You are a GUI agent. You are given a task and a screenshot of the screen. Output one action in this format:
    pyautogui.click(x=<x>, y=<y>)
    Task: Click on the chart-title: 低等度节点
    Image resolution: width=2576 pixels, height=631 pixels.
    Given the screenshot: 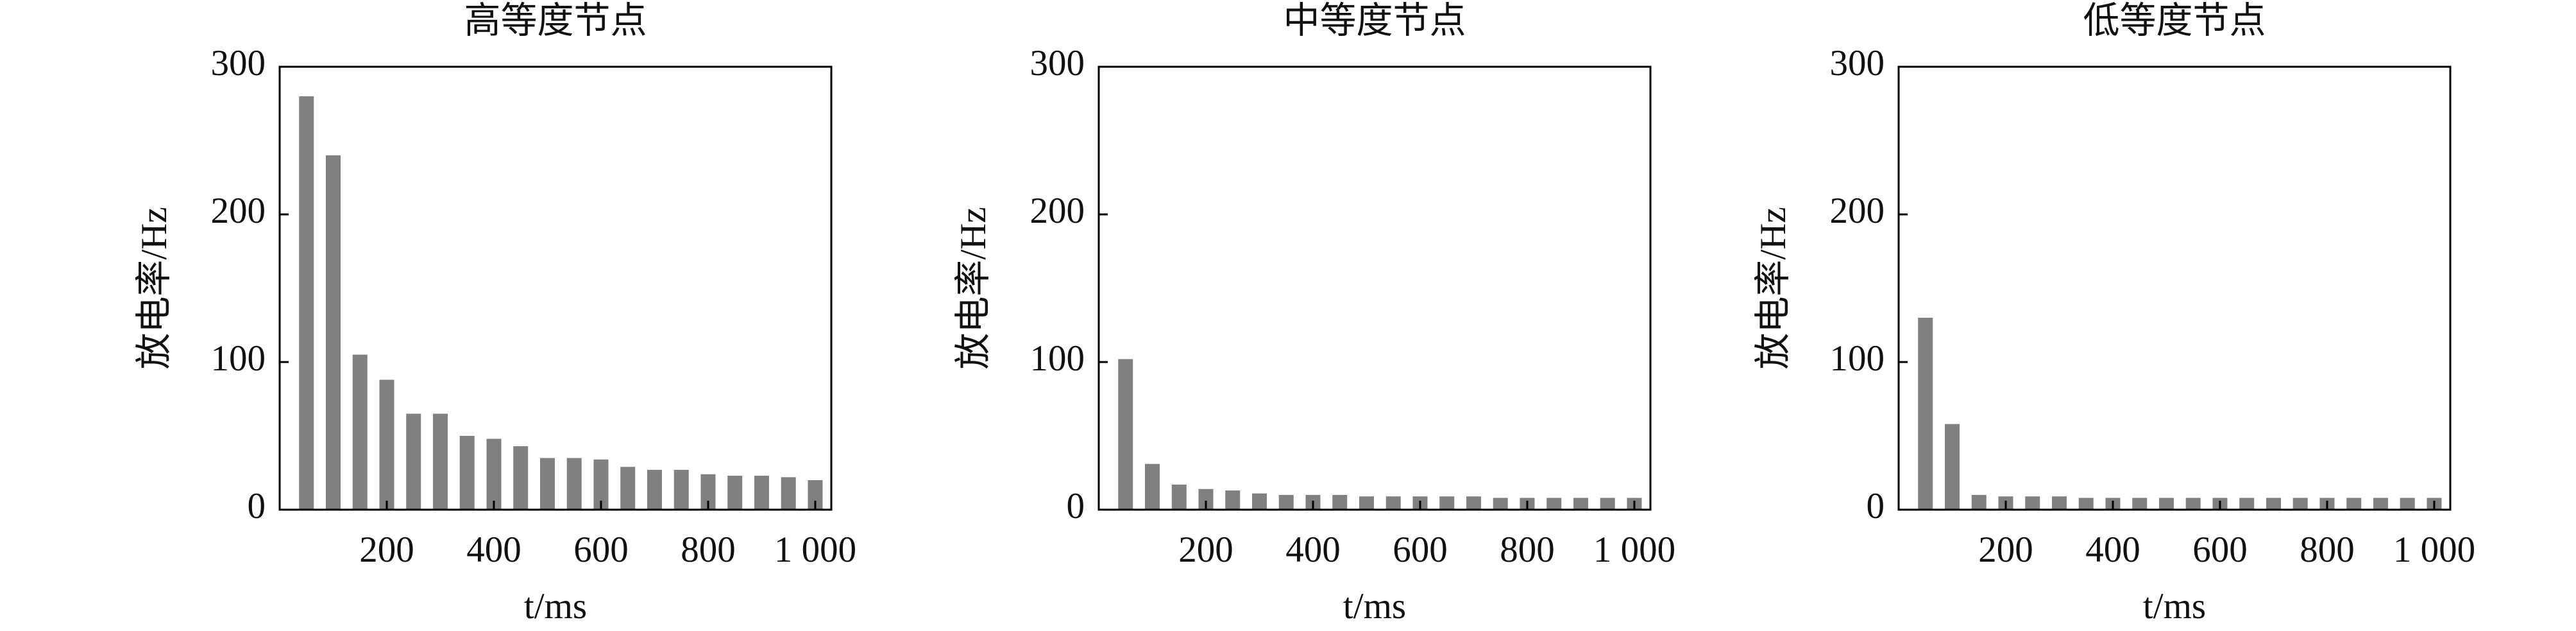 What is the action you would take?
    pyautogui.click(x=2174, y=21)
    